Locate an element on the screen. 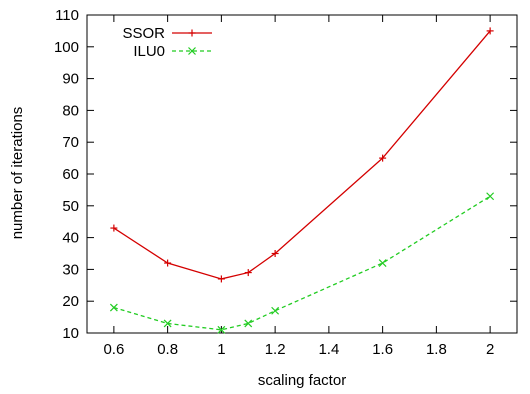 Image resolution: width=530 pixels, height=394 pixels. y-tick-label: 60 is located at coordinates (70, 174).